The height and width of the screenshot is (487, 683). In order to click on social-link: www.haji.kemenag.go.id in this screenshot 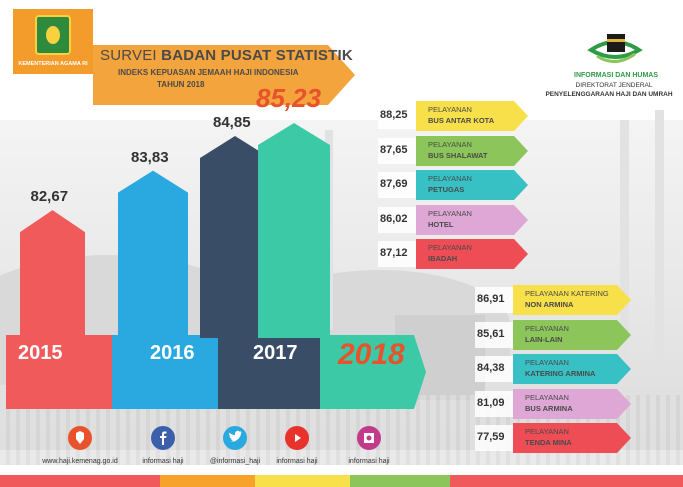, I will do `click(80, 447)`.